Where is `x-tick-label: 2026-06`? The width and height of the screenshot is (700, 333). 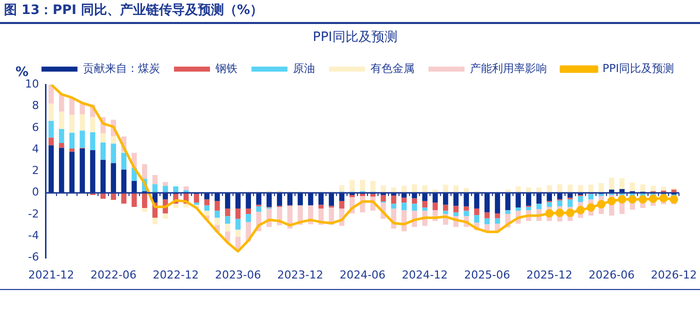 x-tick-label: 2026-06 is located at coordinates (611, 275).